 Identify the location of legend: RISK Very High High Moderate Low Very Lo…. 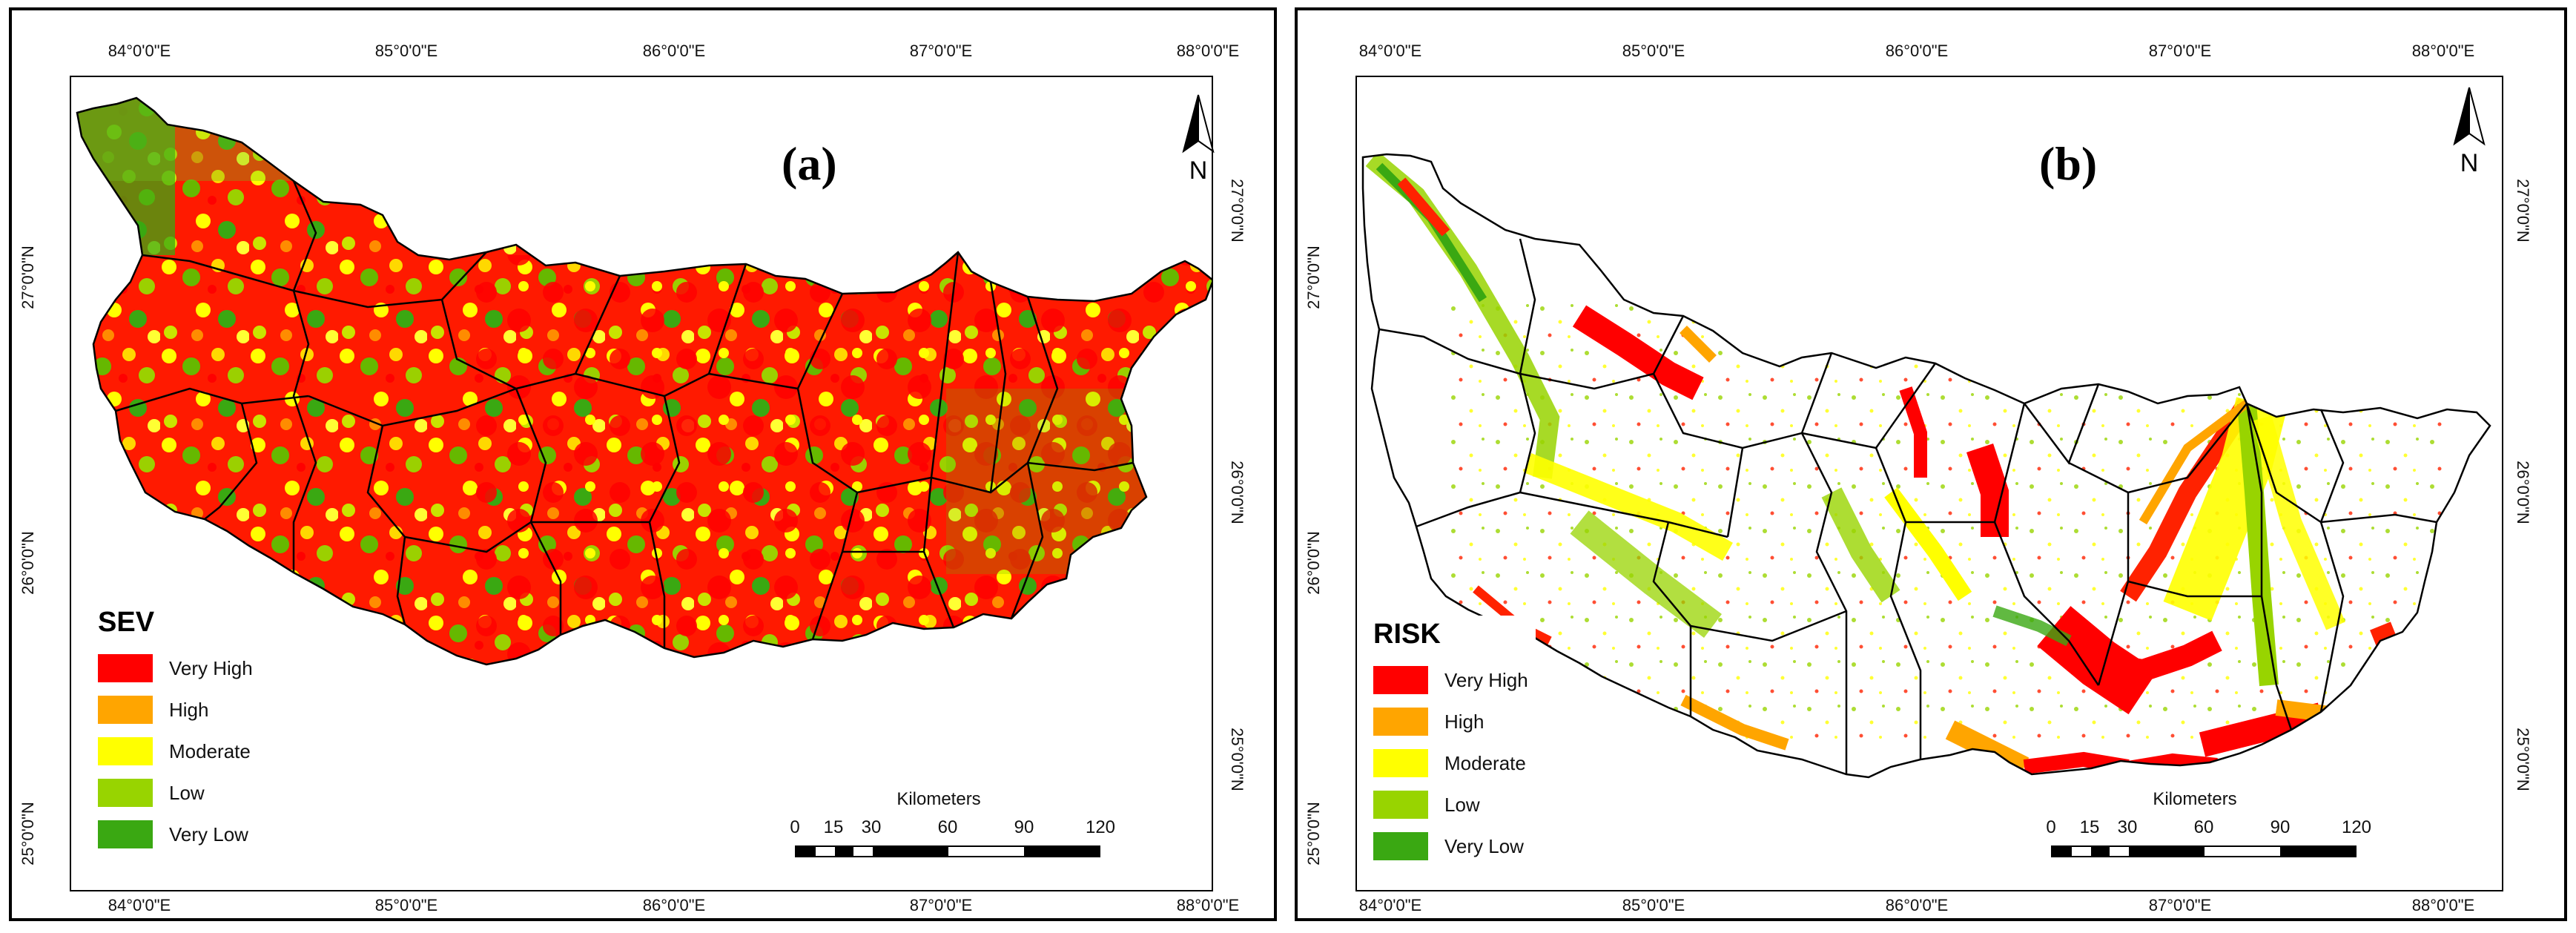
(1453, 743).